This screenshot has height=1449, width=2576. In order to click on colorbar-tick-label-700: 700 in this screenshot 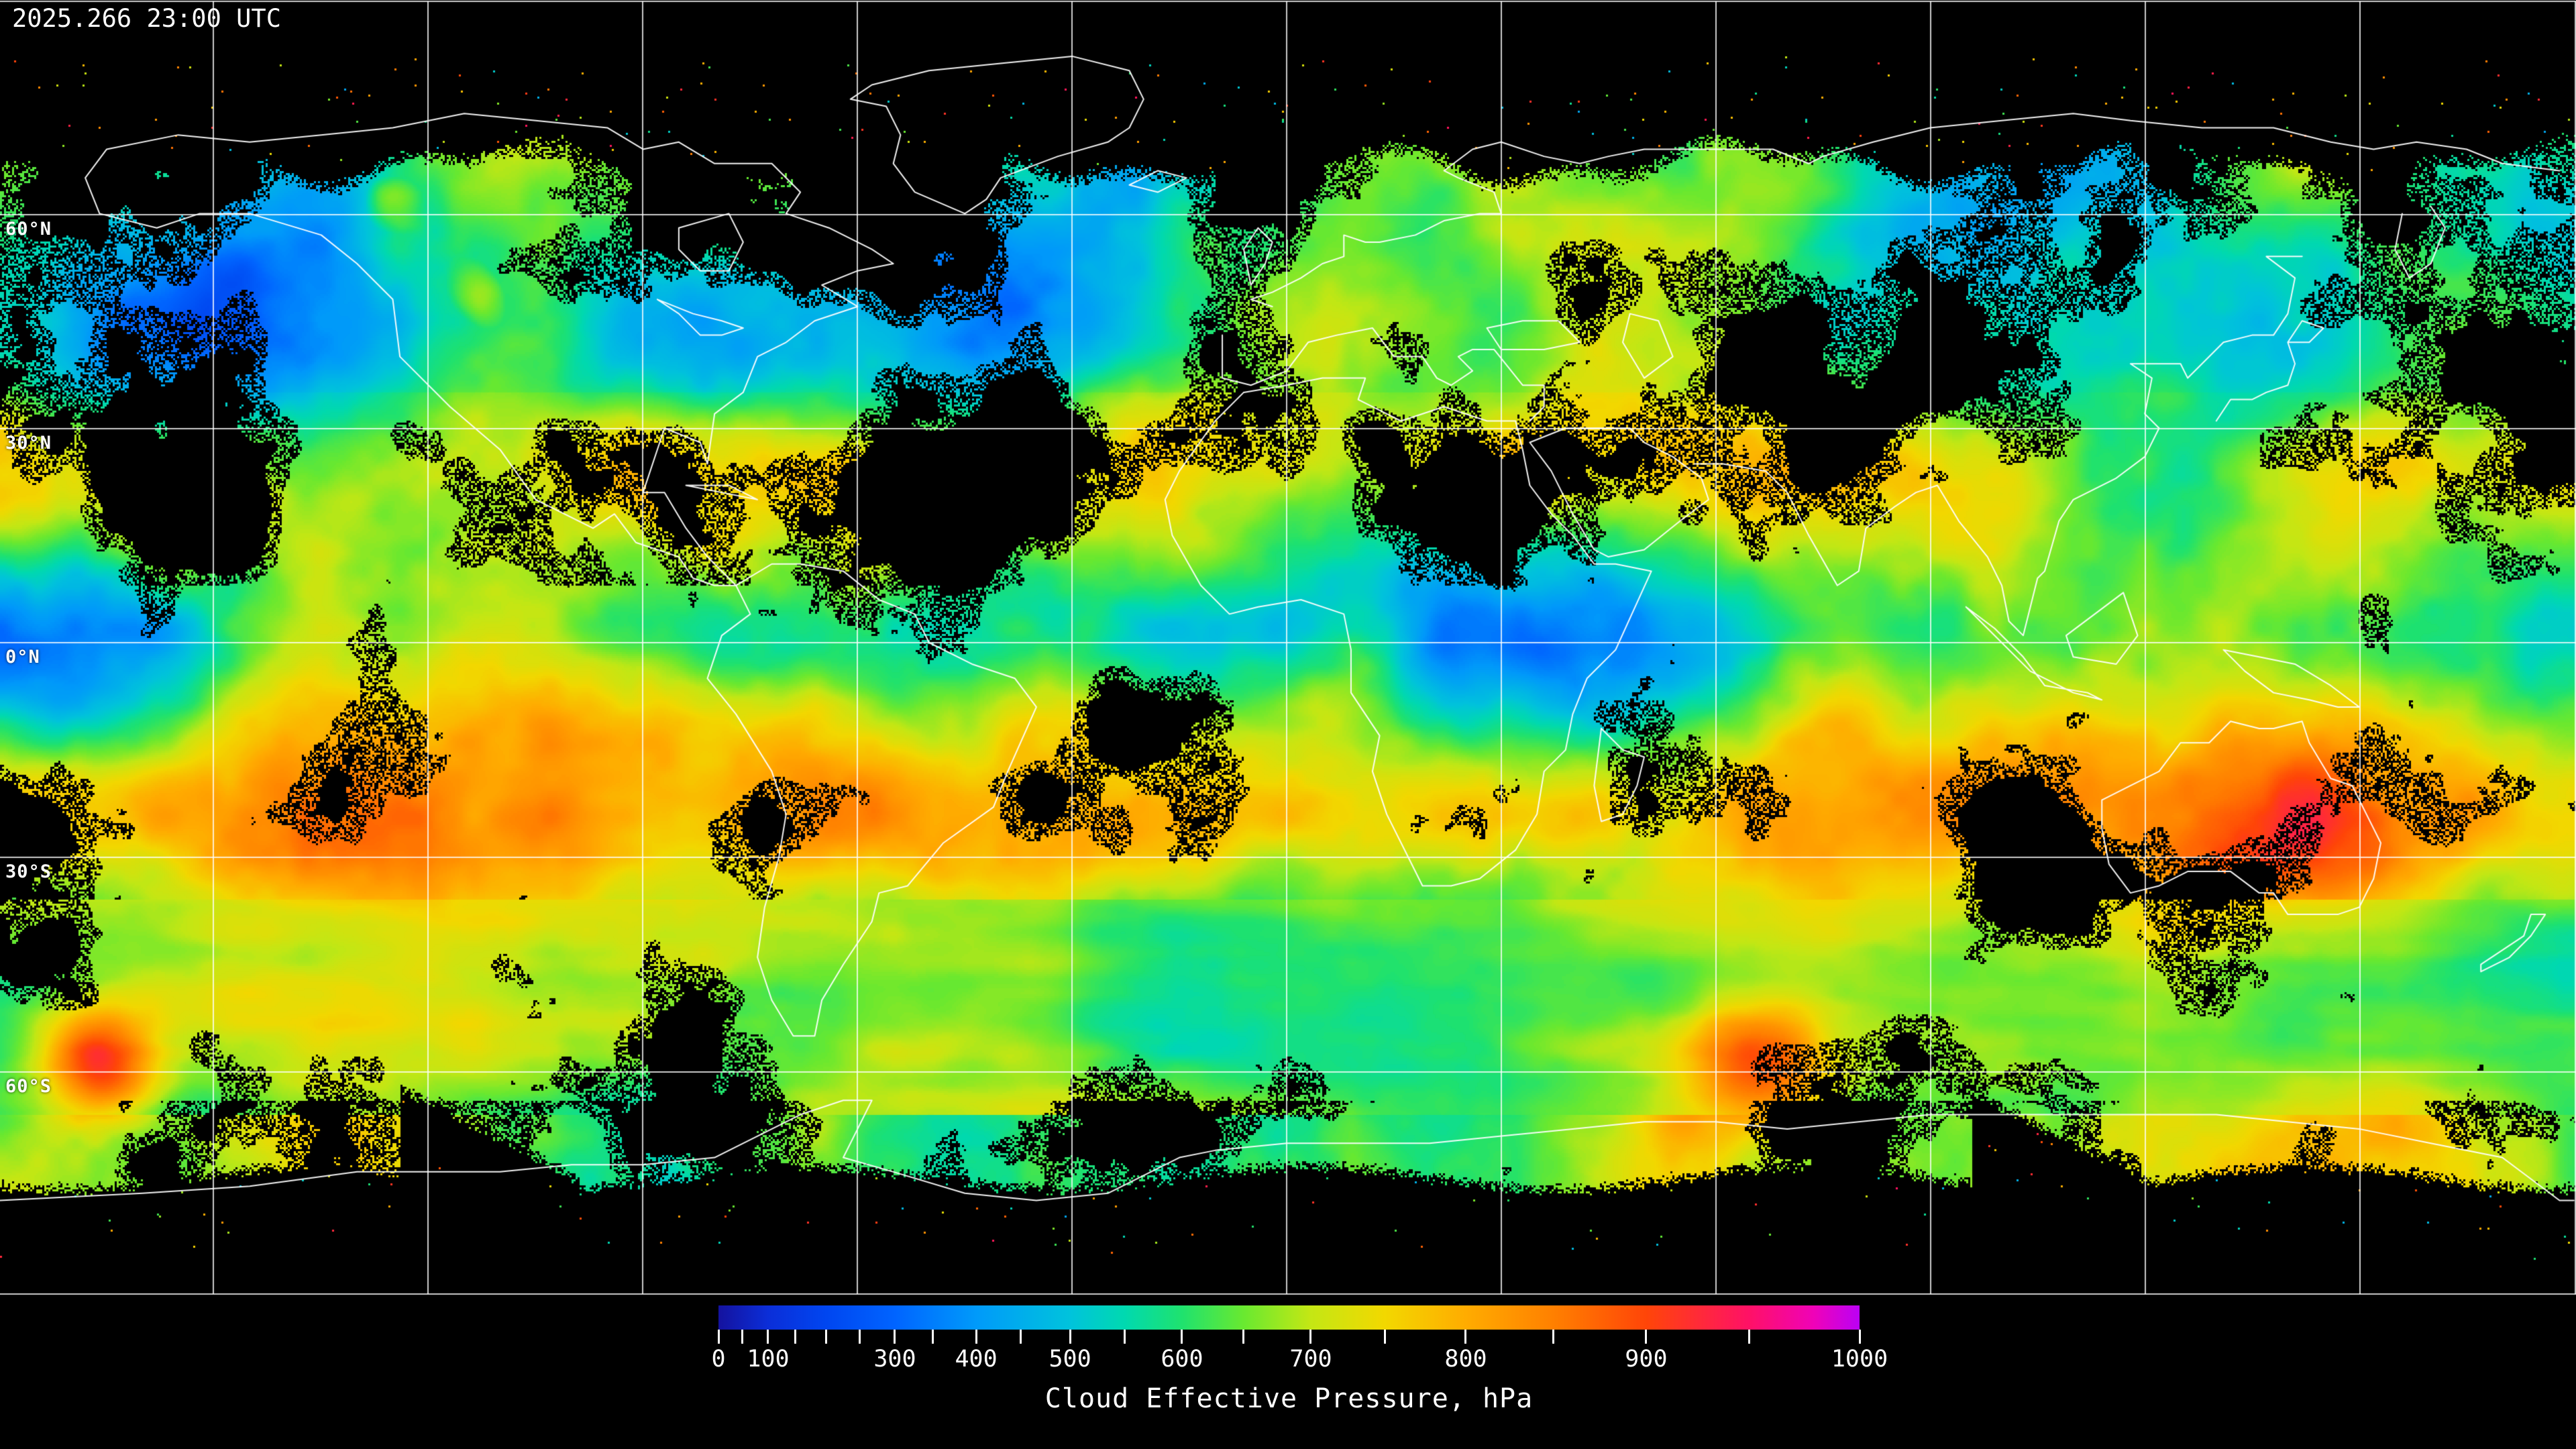, I will do `click(1310, 1359)`.